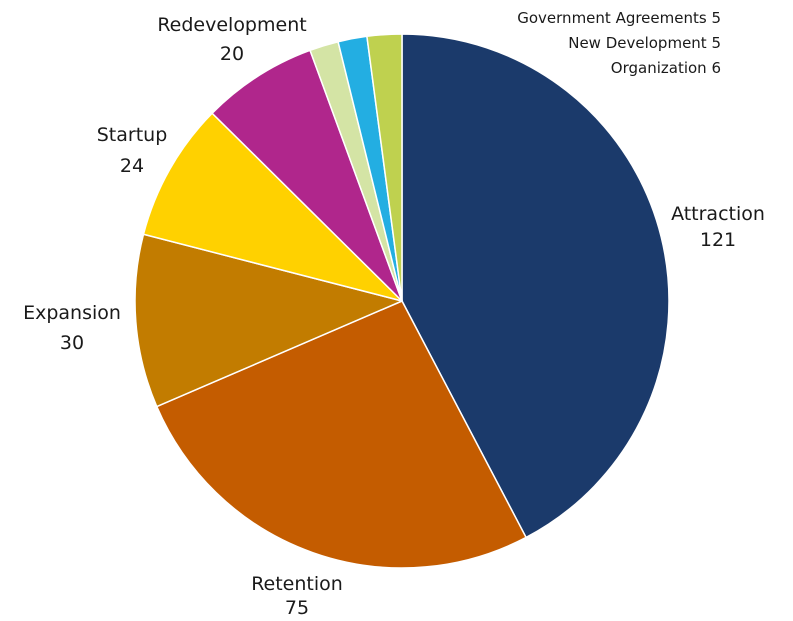 The height and width of the screenshot is (621, 793). I want to click on pie-slice-startup, so click(272, 207).